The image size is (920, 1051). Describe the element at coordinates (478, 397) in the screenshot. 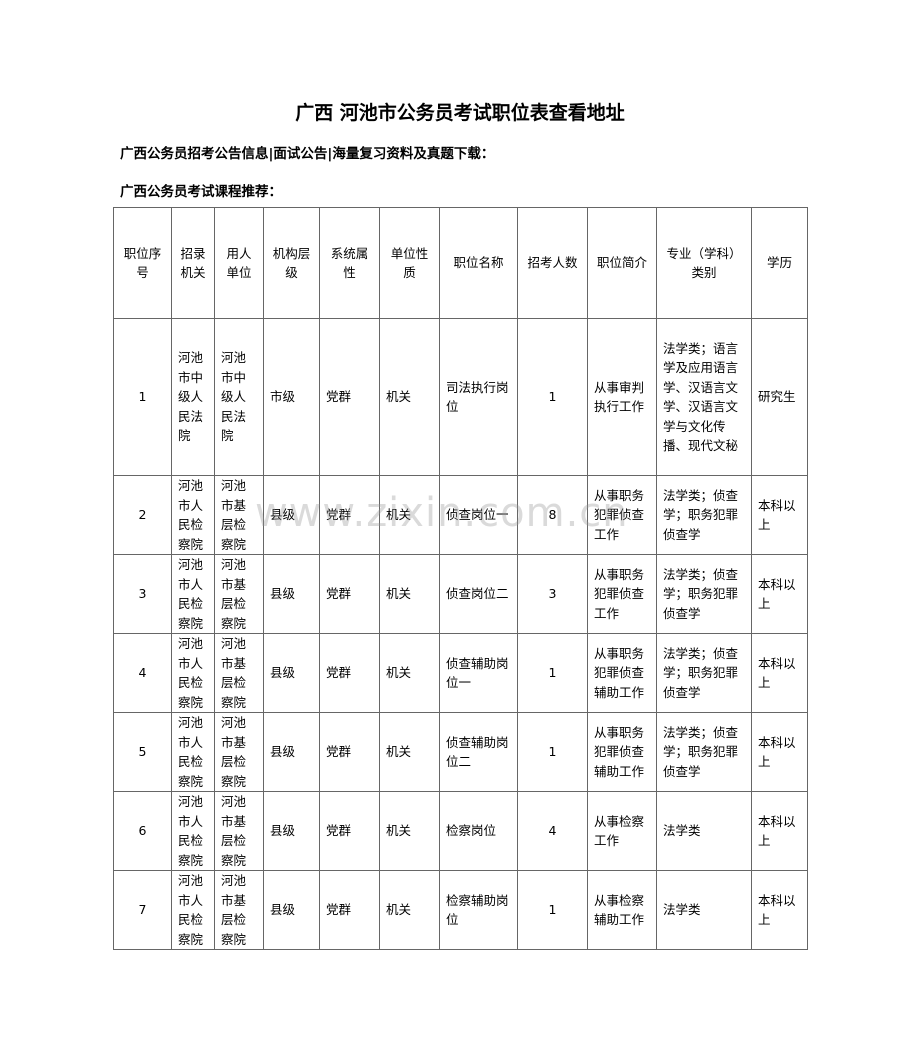

I see `table-cell: 司法执行岗位` at that location.